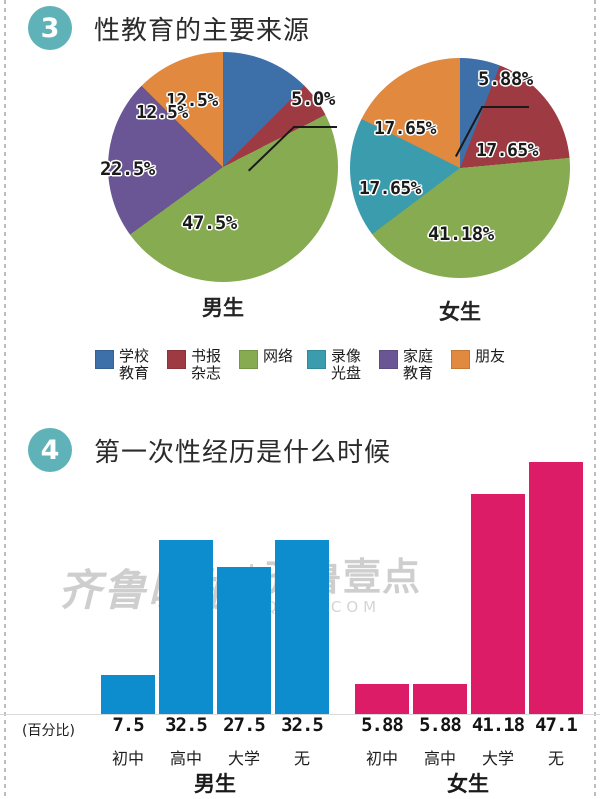  What do you see at coordinates (440, 699) in the screenshot?
I see `bar-female-senior` at bounding box center [440, 699].